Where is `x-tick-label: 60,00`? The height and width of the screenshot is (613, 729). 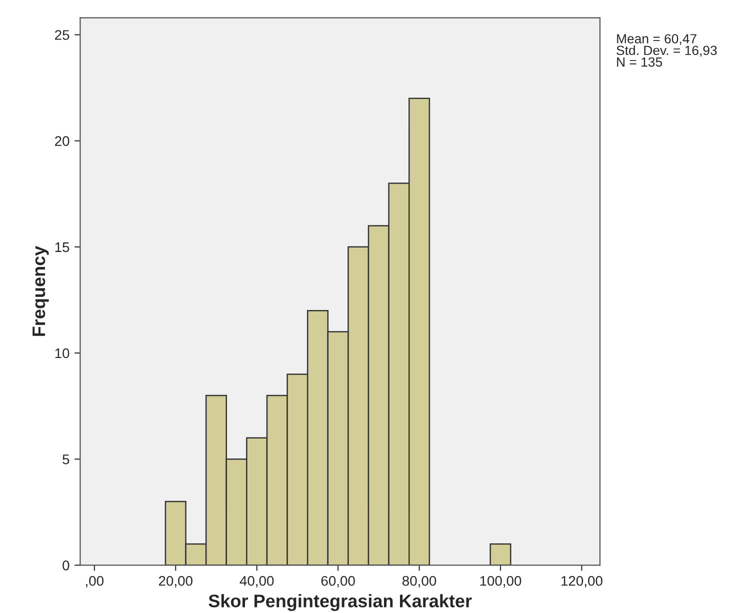
x-tick-label: 60,00 is located at coordinates (338, 582).